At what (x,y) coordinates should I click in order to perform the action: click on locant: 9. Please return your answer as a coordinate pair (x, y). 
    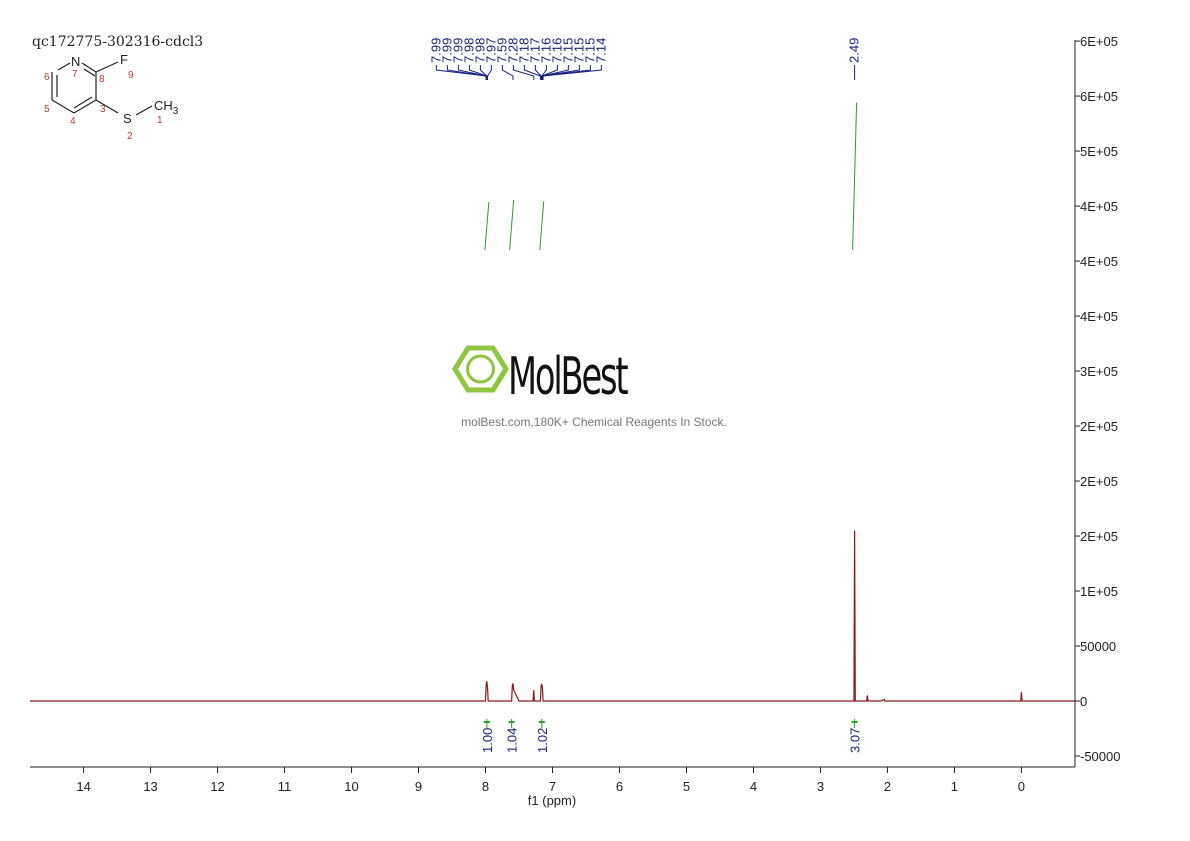
    Looking at the image, I should click on (131, 75).